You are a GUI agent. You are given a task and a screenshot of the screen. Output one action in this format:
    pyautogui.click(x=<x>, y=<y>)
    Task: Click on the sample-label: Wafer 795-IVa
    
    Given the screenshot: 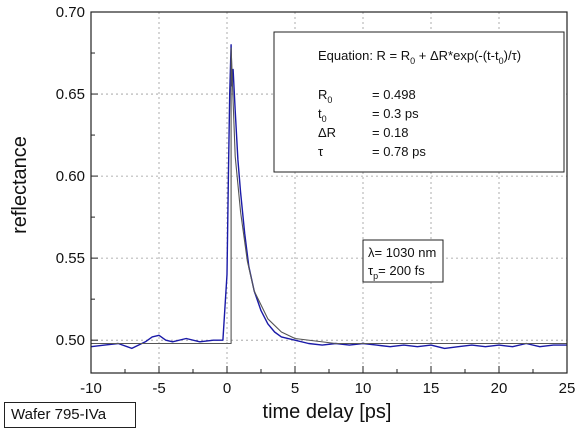 What is the action you would take?
    pyautogui.click(x=70, y=415)
    